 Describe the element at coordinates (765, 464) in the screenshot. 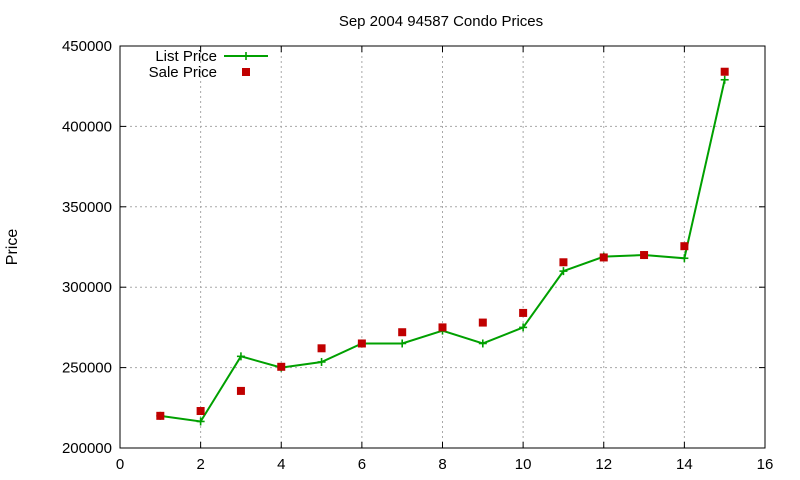

I see `x-tick-label: 16` at that location.